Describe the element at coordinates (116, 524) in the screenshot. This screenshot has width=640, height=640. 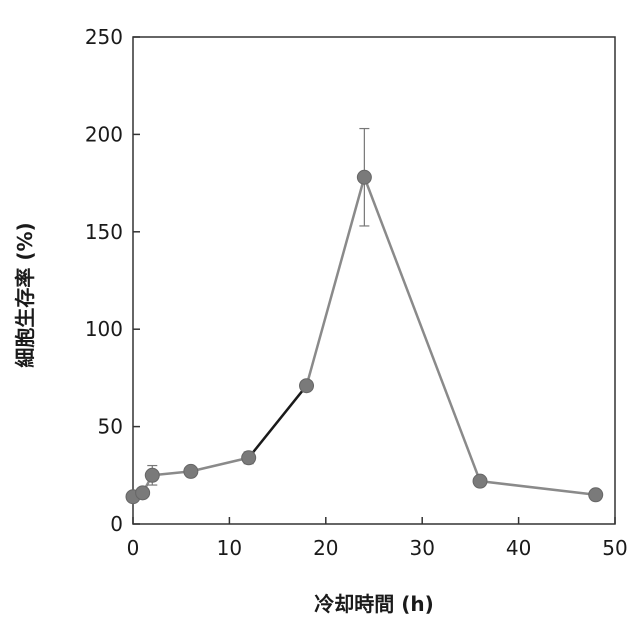
I see `y-tick-label: 0` at that location.